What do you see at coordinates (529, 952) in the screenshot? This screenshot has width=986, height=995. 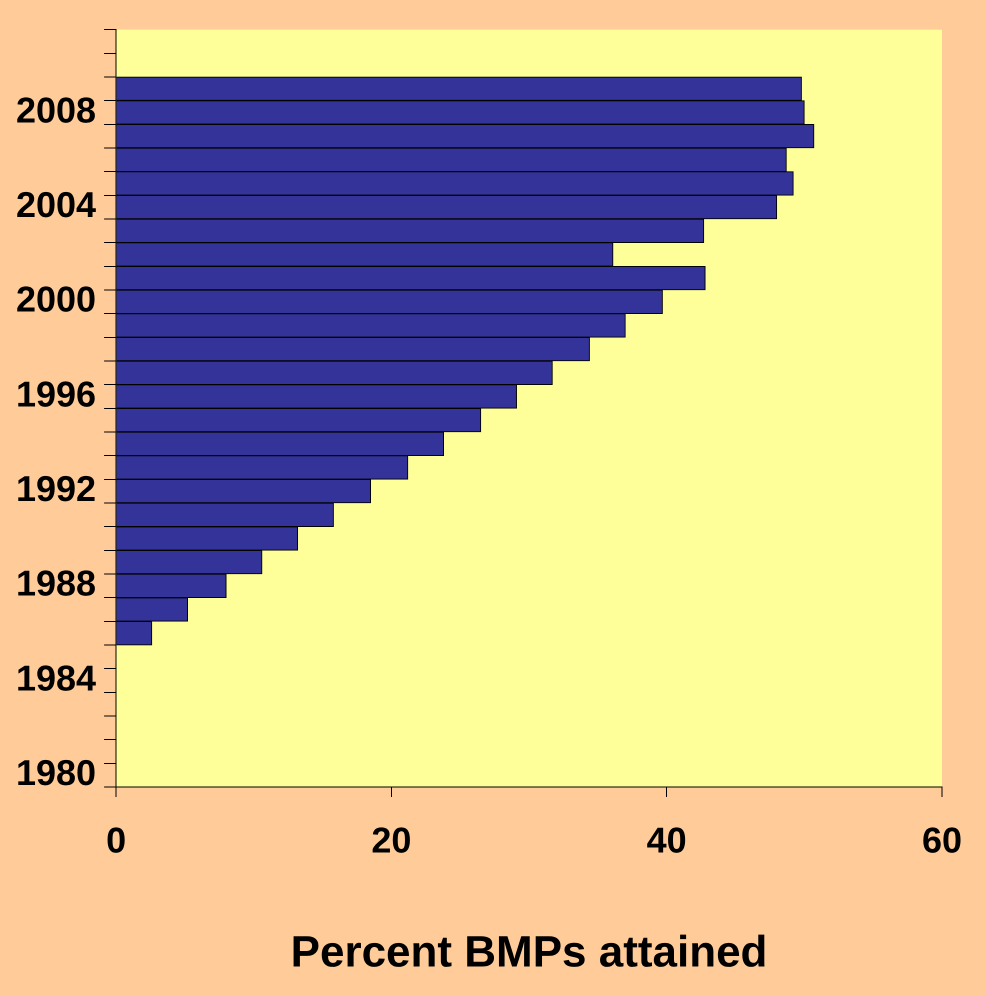 I see `x-axis-title: Percent BMPs attained` at bounding box center [529, 952].